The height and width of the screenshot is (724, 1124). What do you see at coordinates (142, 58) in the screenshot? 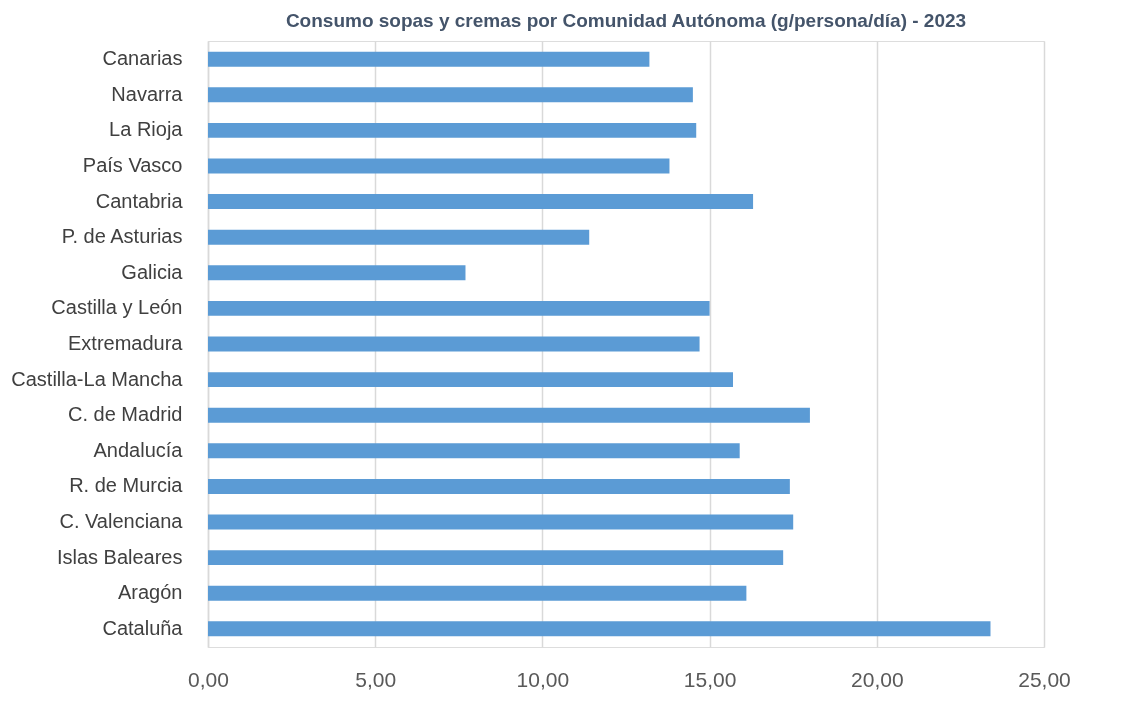
I see `y-tick-label: Canarias` at bounding box center [142, 58].